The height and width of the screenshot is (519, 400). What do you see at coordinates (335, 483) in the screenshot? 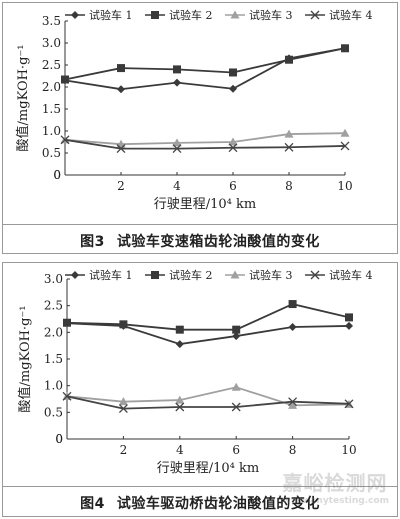
I see `watermark-text: 嘉峪检测网` at bounding box center [335, 483].